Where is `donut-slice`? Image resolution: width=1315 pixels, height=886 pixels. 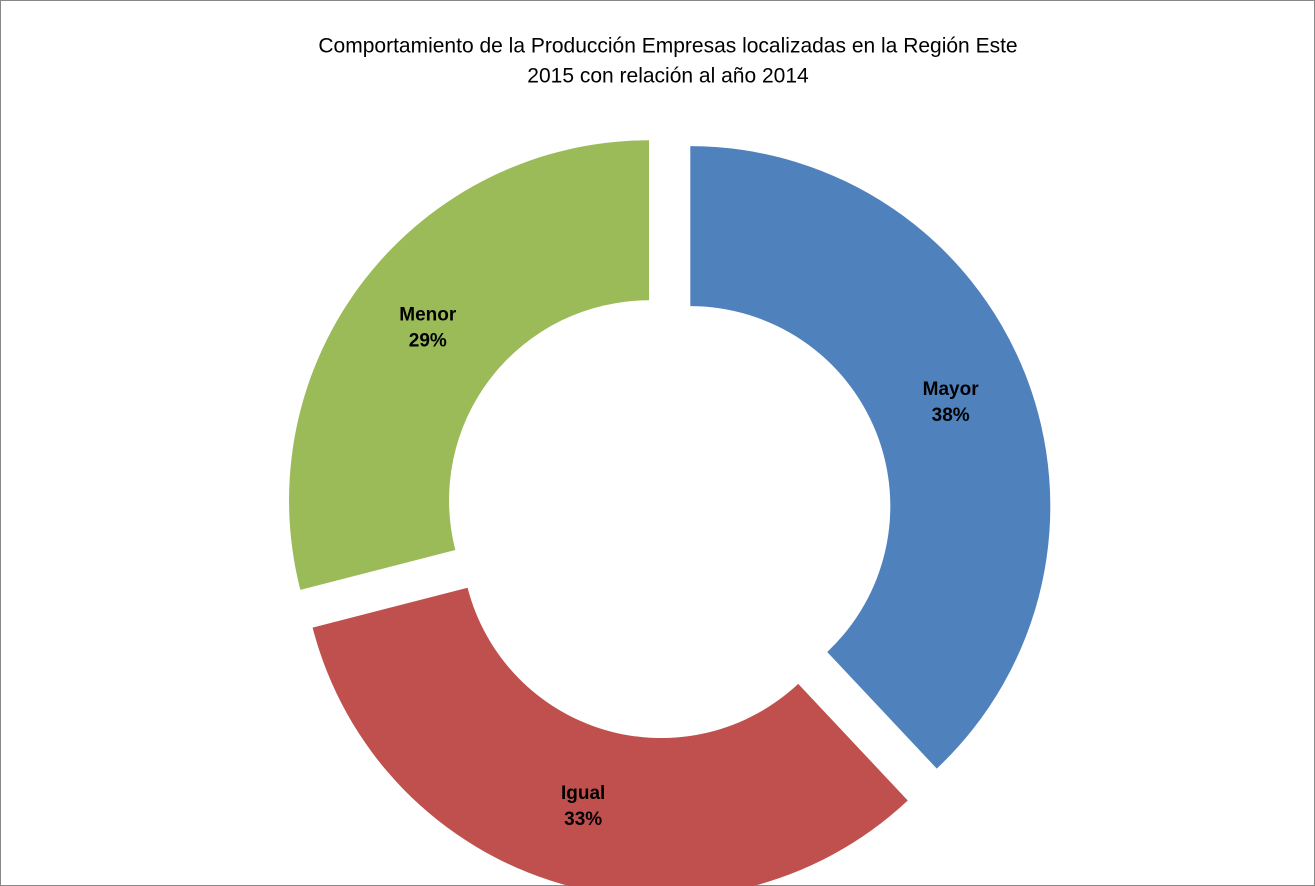
donut-slice is located at coordinates (469, 365).